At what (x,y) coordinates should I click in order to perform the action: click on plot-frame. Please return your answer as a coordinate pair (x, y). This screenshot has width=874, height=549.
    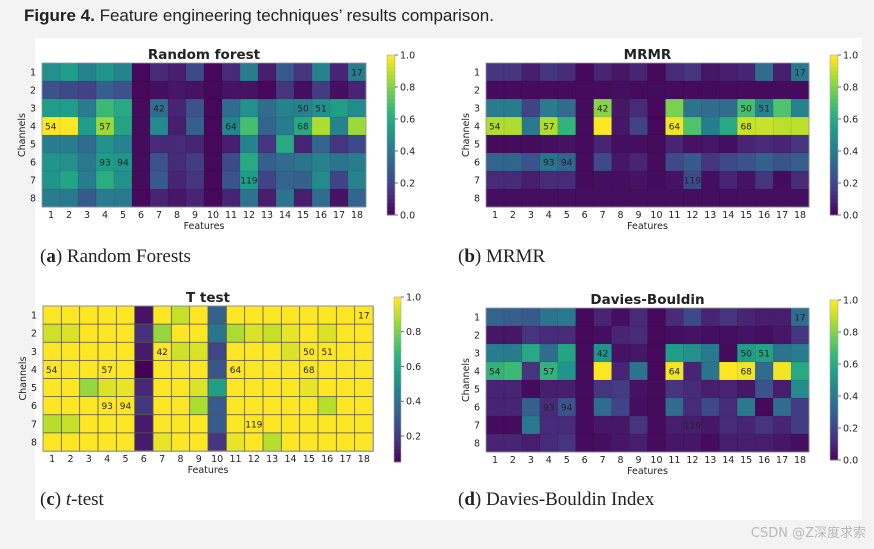
    Looking at the image, I should click on (647, 135).